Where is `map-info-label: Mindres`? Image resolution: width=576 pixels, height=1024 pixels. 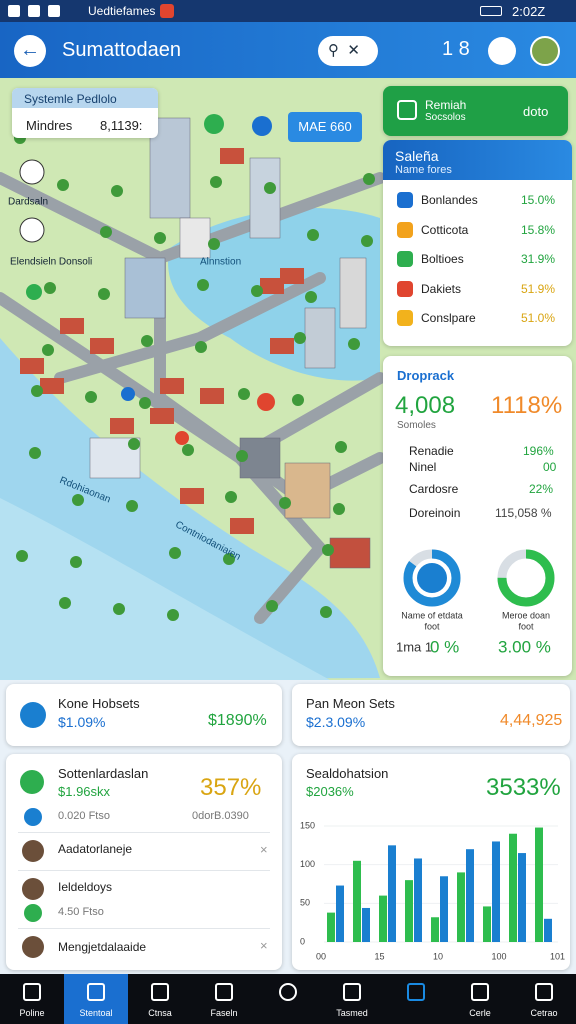
map-info-label: Mindres is located at coordinates (49, 125).